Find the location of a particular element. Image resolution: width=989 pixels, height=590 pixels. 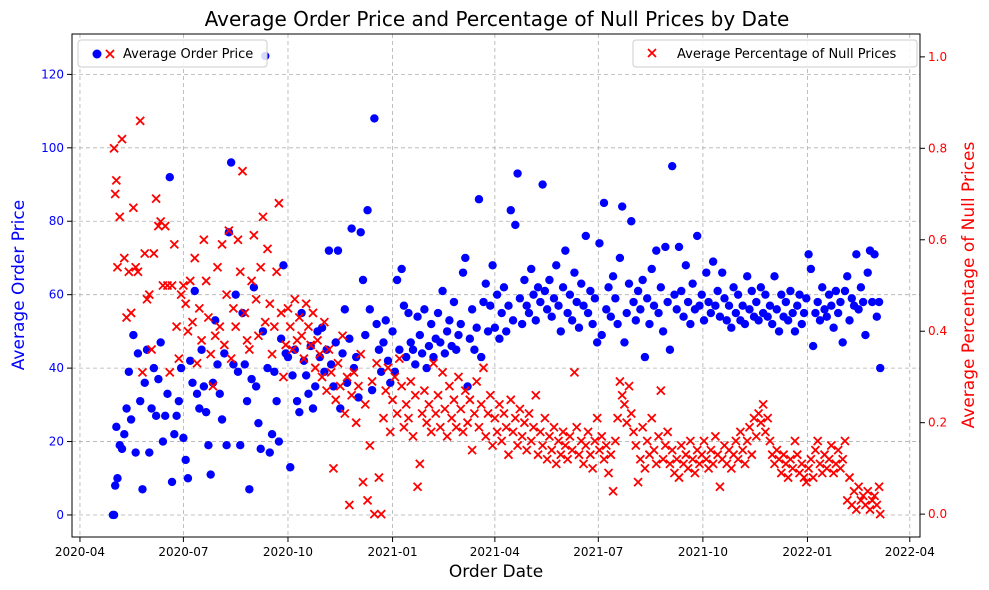

x-tick-label: 2020-04 is located at coordinates (80, 552).